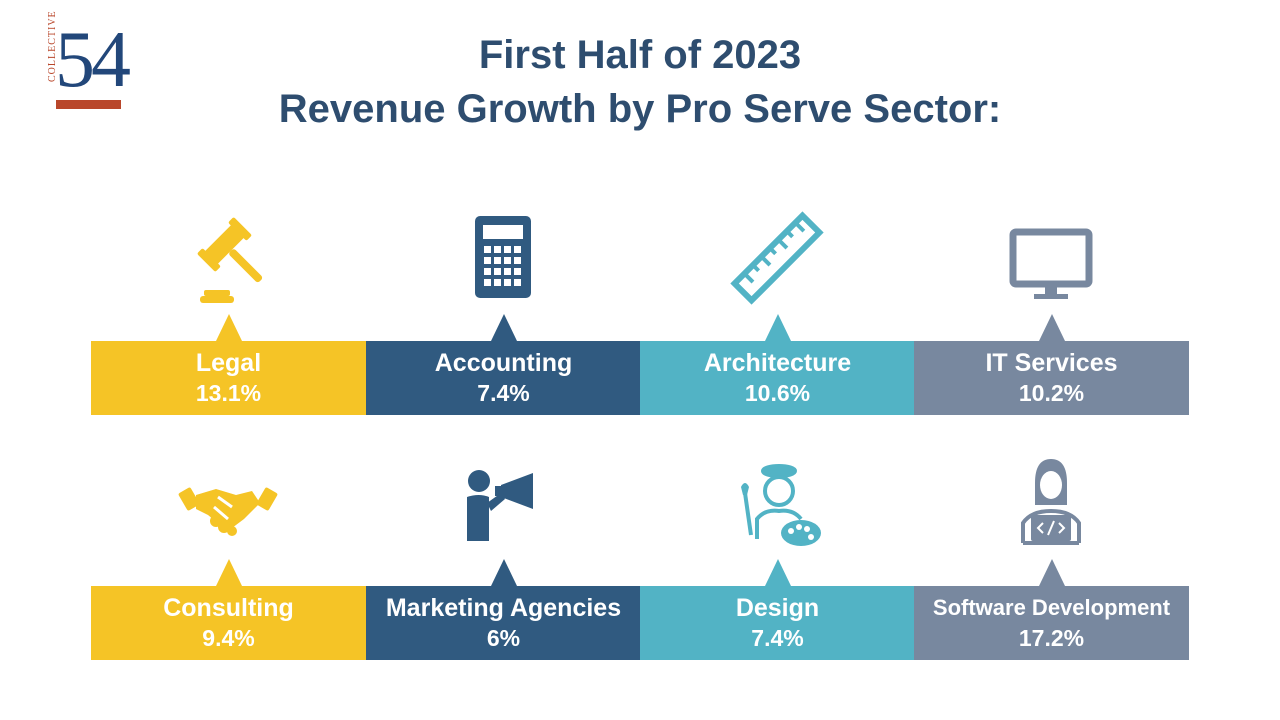 This screenshot has width=1280, height=720. I want to click on sector-card-marketing-agencies: Marketing Agencies 6%, so click(503, 552).